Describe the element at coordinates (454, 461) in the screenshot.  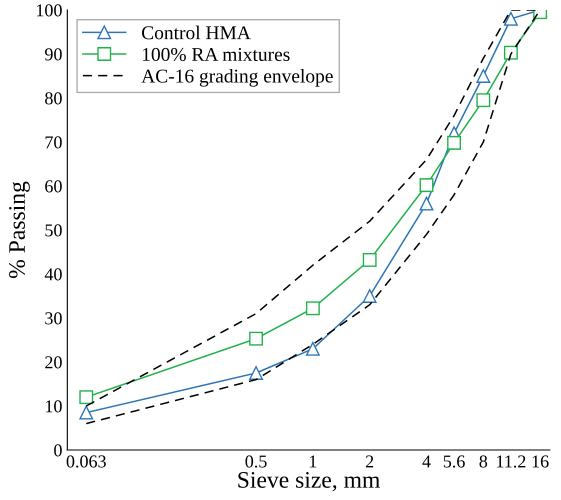
I see `x-tick-label: 5.6` at that location.